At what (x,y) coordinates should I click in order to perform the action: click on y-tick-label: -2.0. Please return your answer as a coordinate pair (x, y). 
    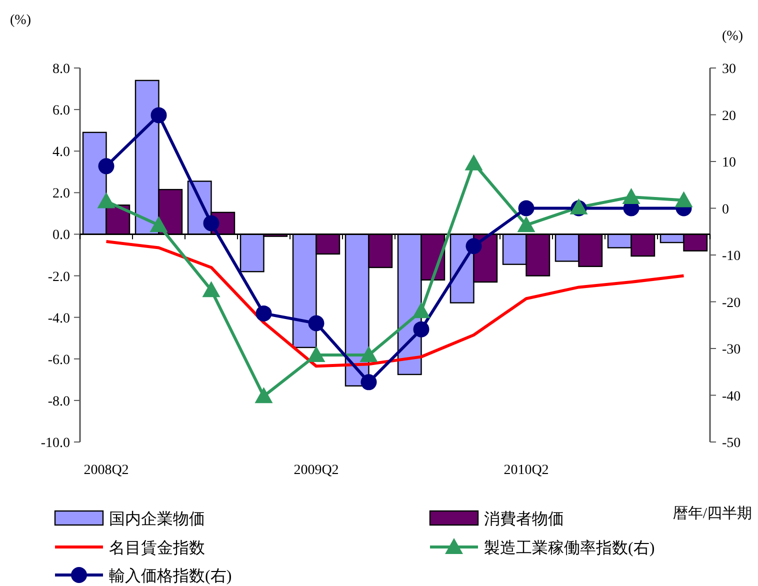
    Looking at the image, I should click on (59, 277).